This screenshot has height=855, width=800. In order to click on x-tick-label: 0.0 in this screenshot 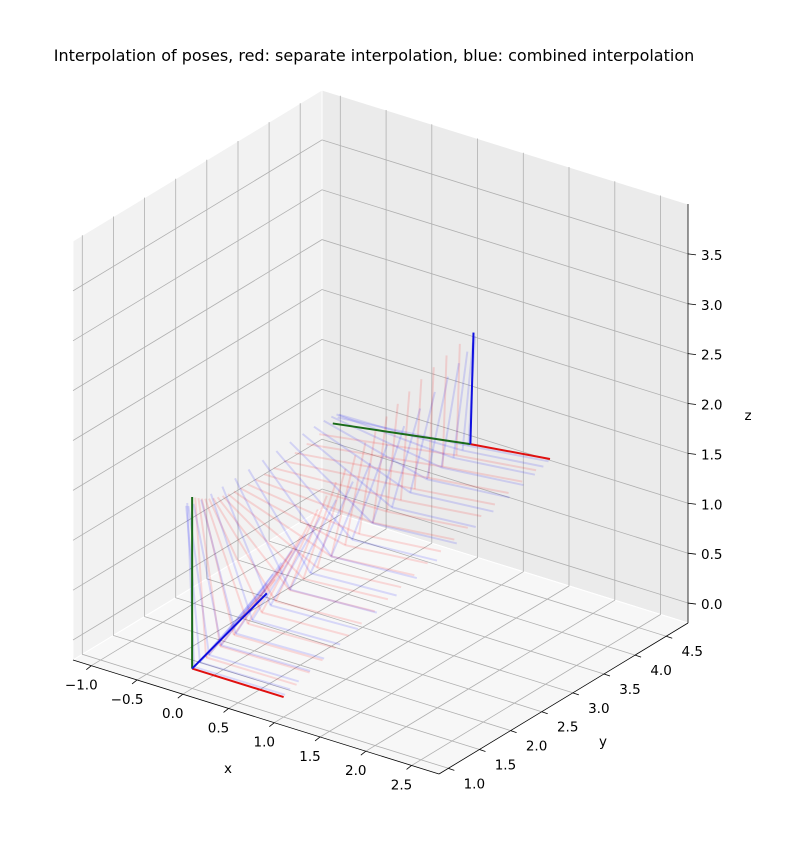, I will do `click(172, 714)`.